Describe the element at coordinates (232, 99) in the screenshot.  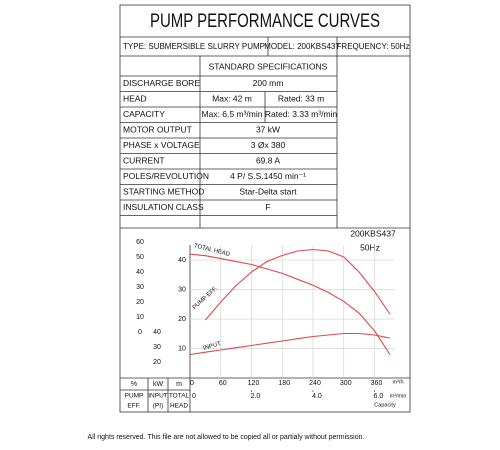
I see `spec-value: Max: 42 m` at that location.